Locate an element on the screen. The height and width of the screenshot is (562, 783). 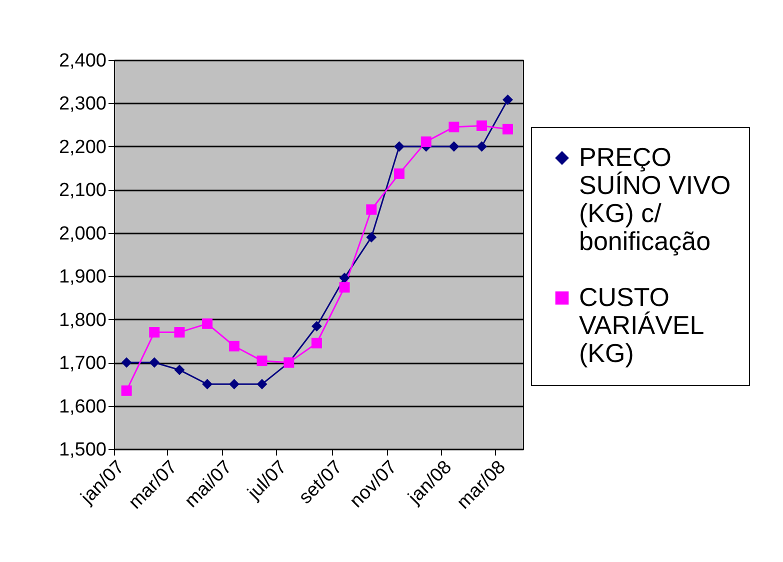
y-tick-label: 2,400 is located at coordinates (82, 61).